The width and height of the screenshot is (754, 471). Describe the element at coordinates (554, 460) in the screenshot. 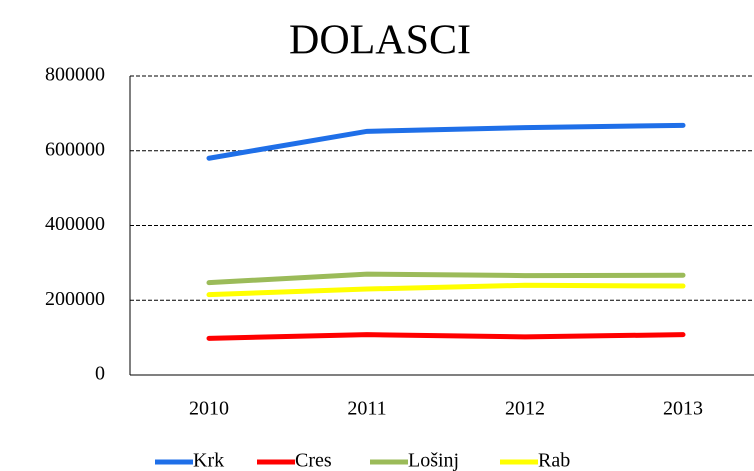

I see `legend-label: Rab` at that location.